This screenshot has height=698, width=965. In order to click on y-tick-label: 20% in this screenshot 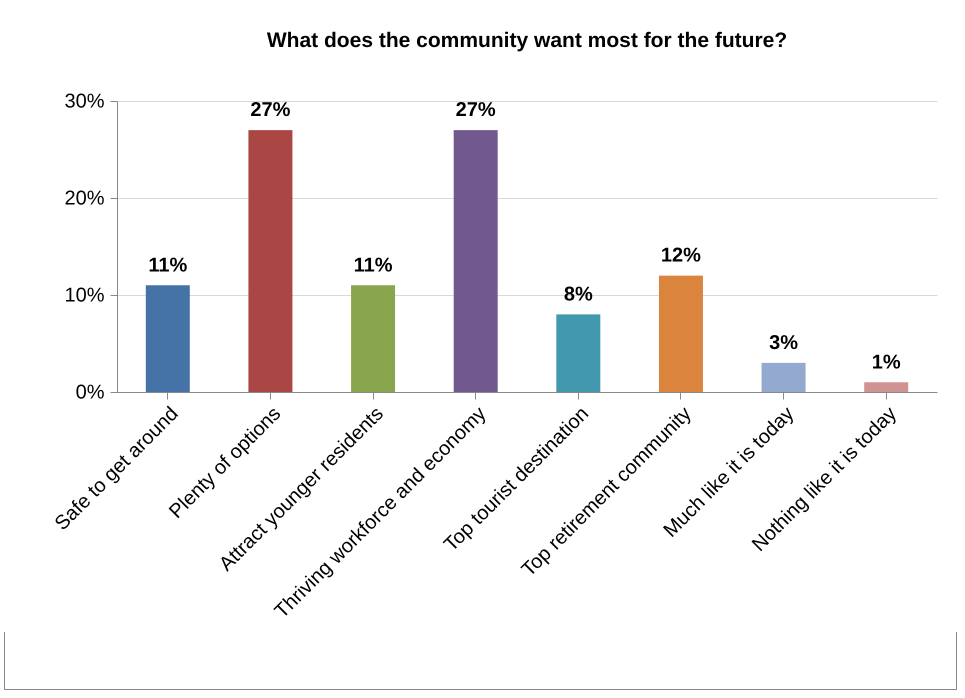, I will do `click(84, 199)`.